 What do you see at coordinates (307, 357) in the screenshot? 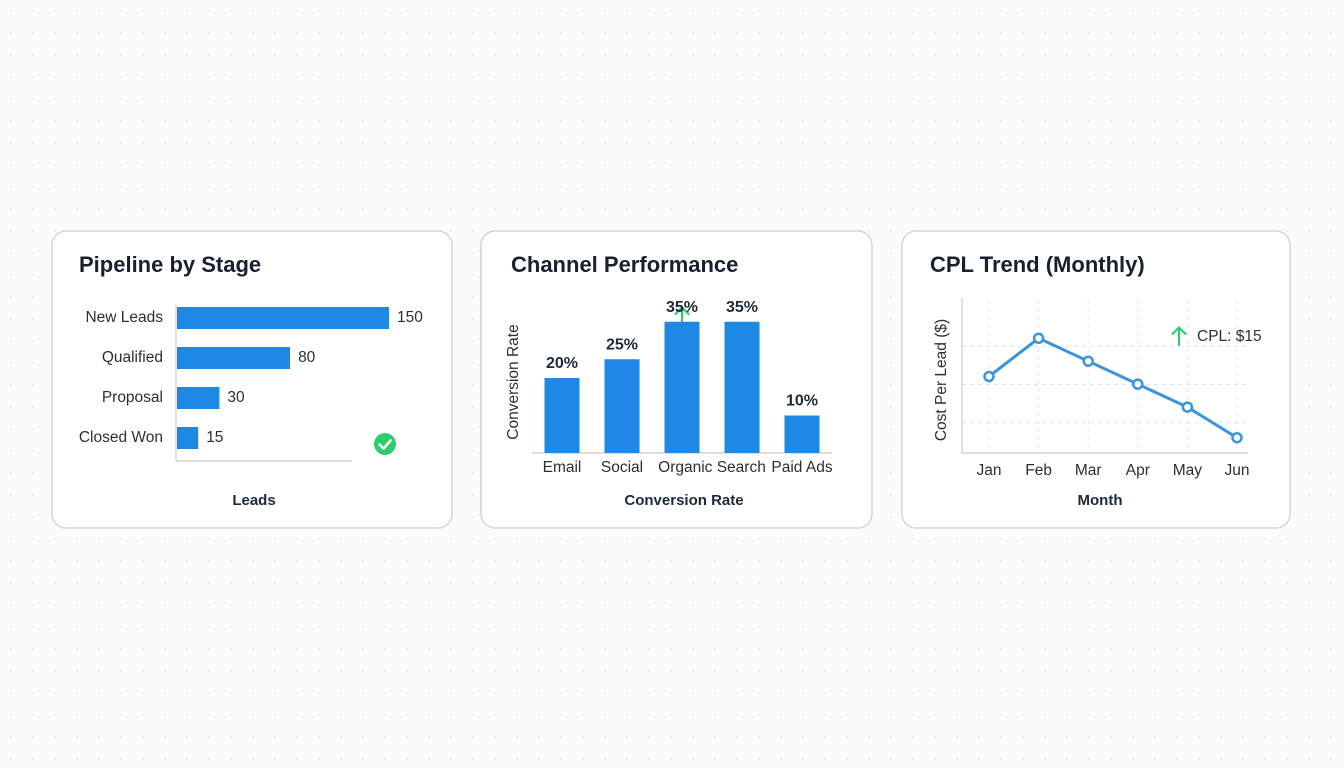
I see `value-label: 80` at bounding box center [307, 357].